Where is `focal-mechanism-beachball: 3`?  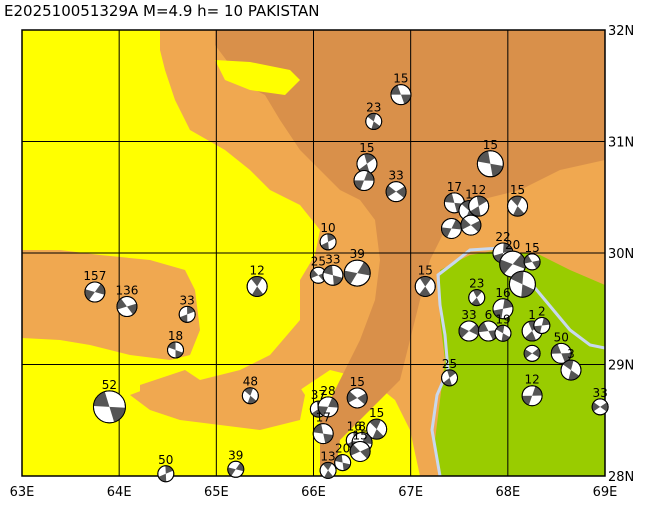
focal-mechanism-beachball: 3 is located at coordinates (571, 364).